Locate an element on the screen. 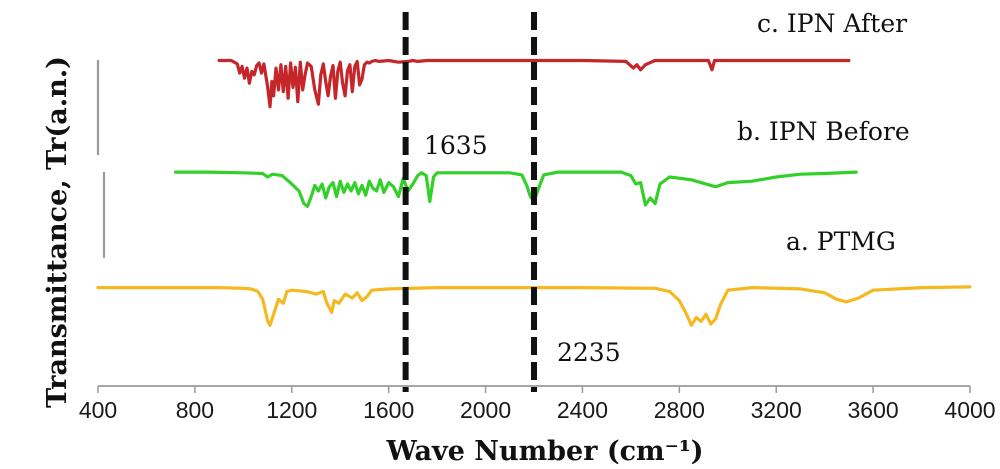  x-tick-label: 400 is located at coordinates (98, 410).